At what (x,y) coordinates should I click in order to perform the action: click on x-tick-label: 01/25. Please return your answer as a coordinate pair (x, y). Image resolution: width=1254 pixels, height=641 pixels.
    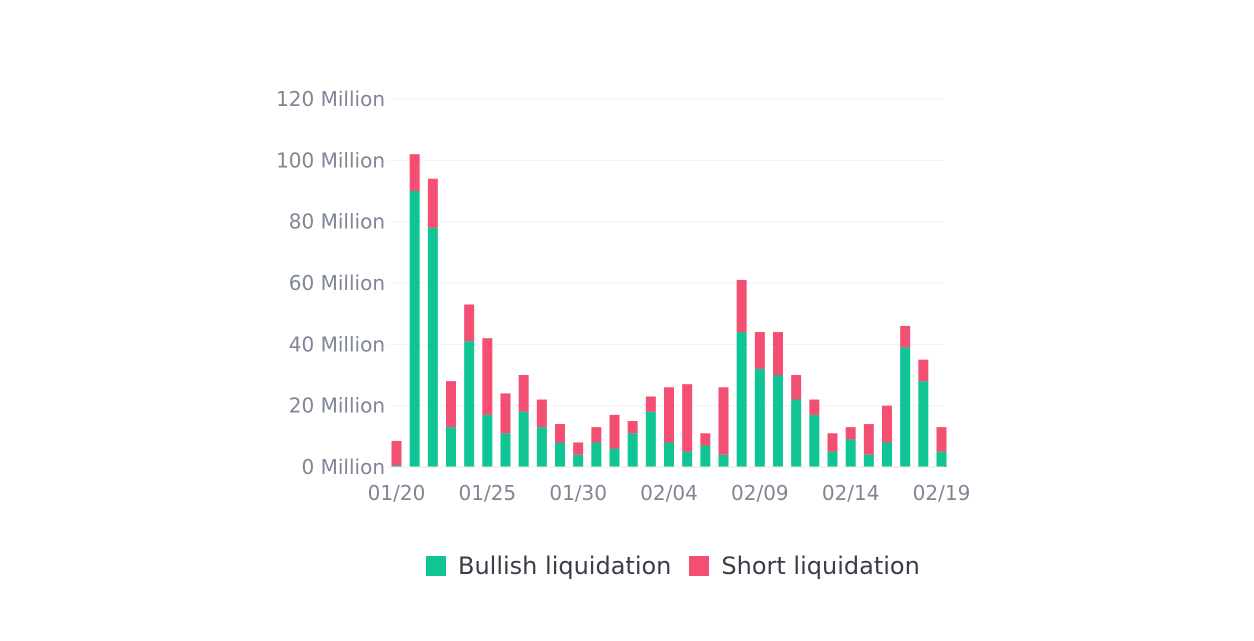
    Looking at the image, I should click on (488, 493).